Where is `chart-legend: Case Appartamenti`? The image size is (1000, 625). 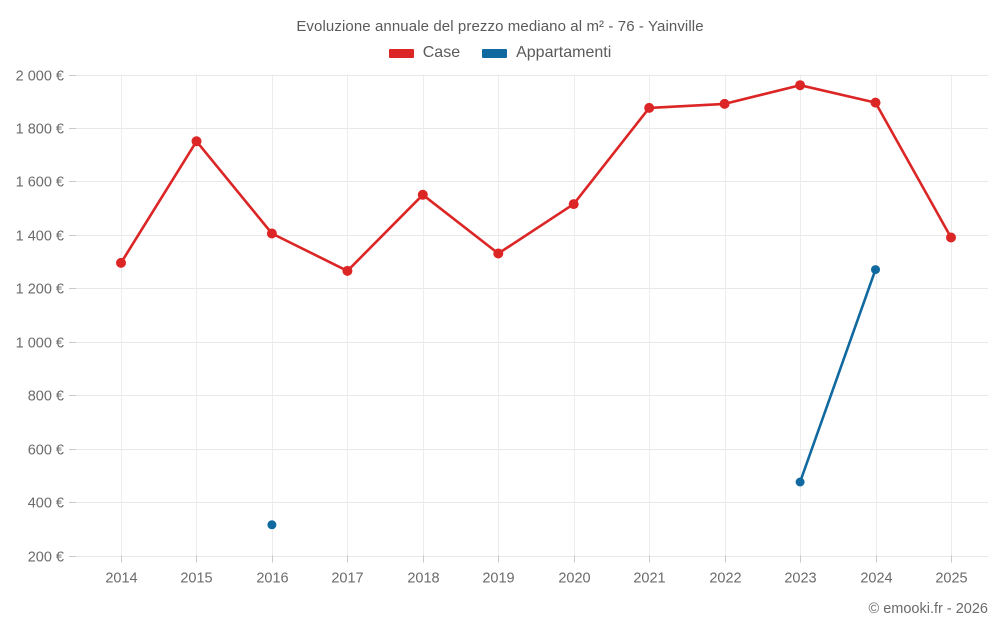 chart-legend: Case Appartamenti is located at coordinates (500, 53).